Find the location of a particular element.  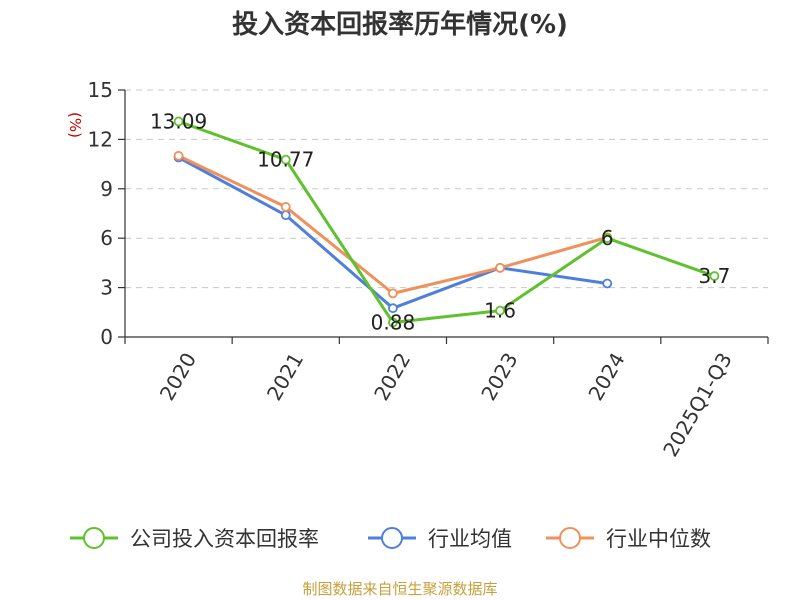

legend-label: 公司投入资本回报率 is located at coordinates (224, 539).